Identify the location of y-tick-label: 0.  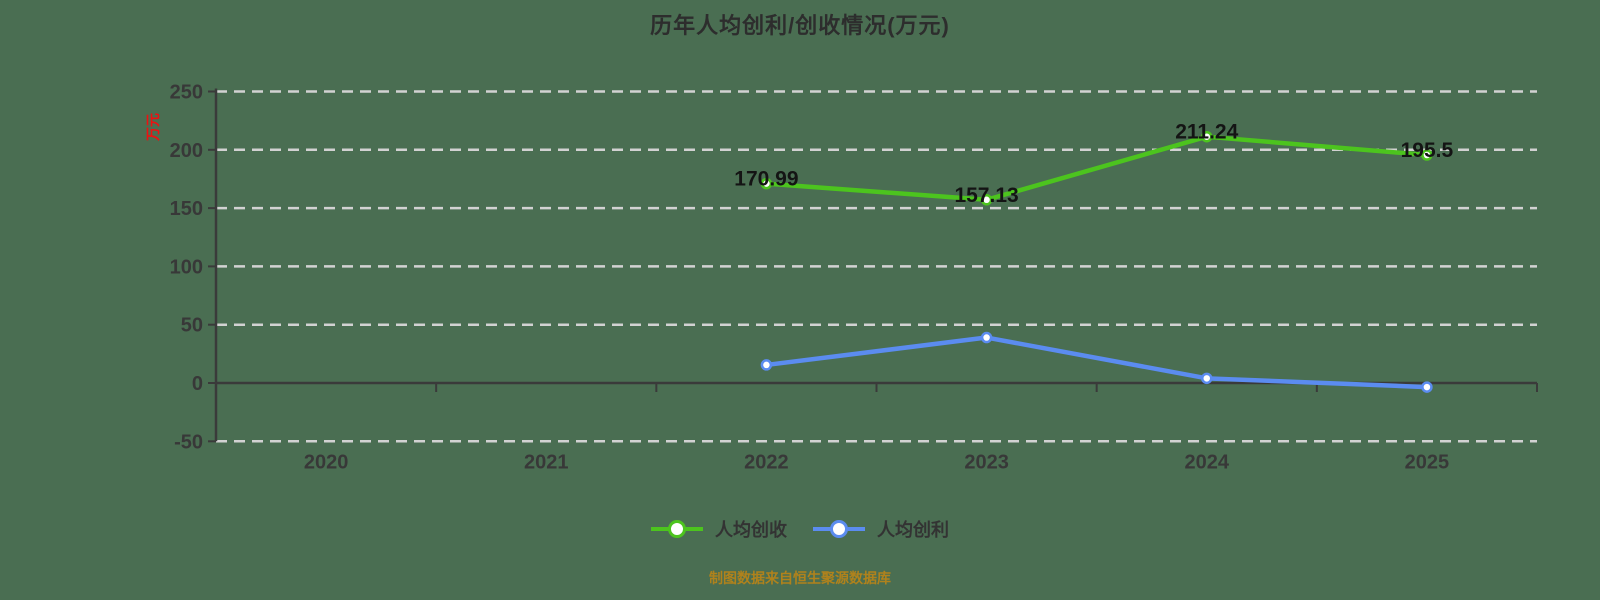
(197, 384).